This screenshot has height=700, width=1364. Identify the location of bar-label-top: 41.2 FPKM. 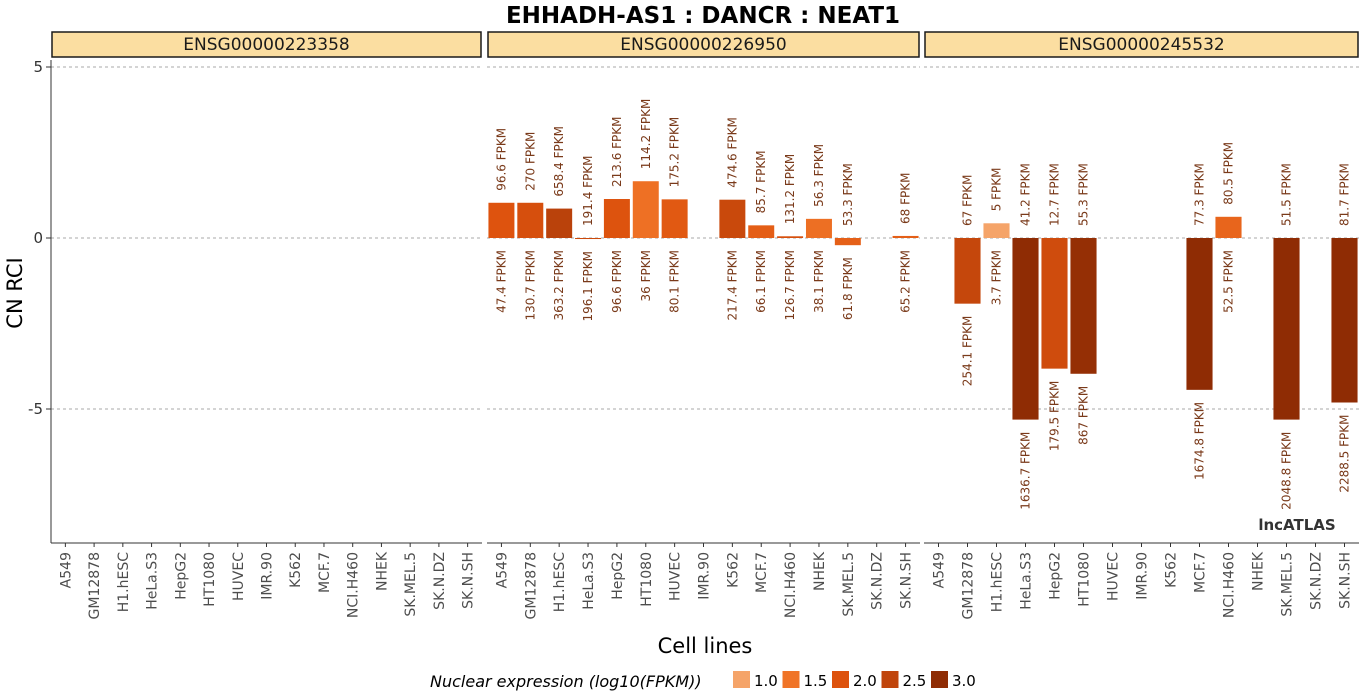
(1026, 194).